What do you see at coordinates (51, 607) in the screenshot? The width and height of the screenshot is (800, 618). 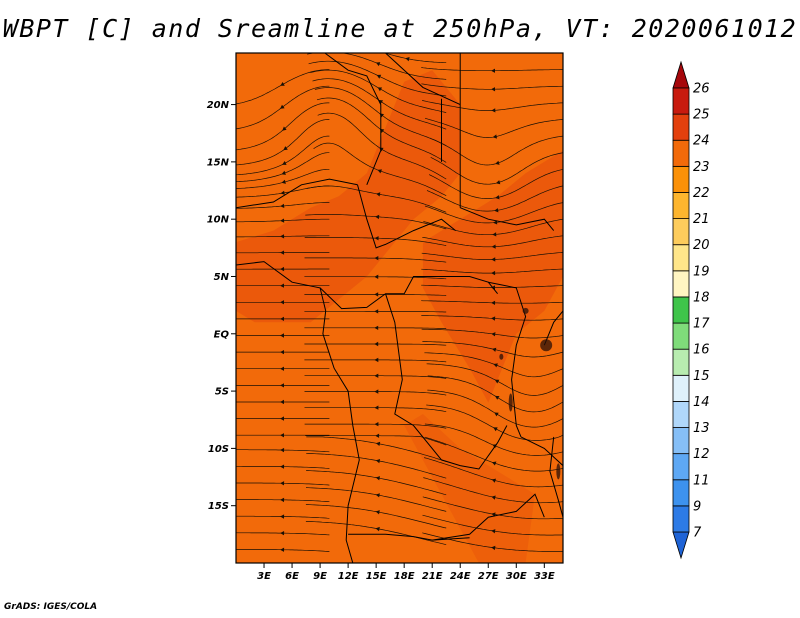 I see `grads-credit: GrADS: IGES/COLA` at bounding box center [51, 607].